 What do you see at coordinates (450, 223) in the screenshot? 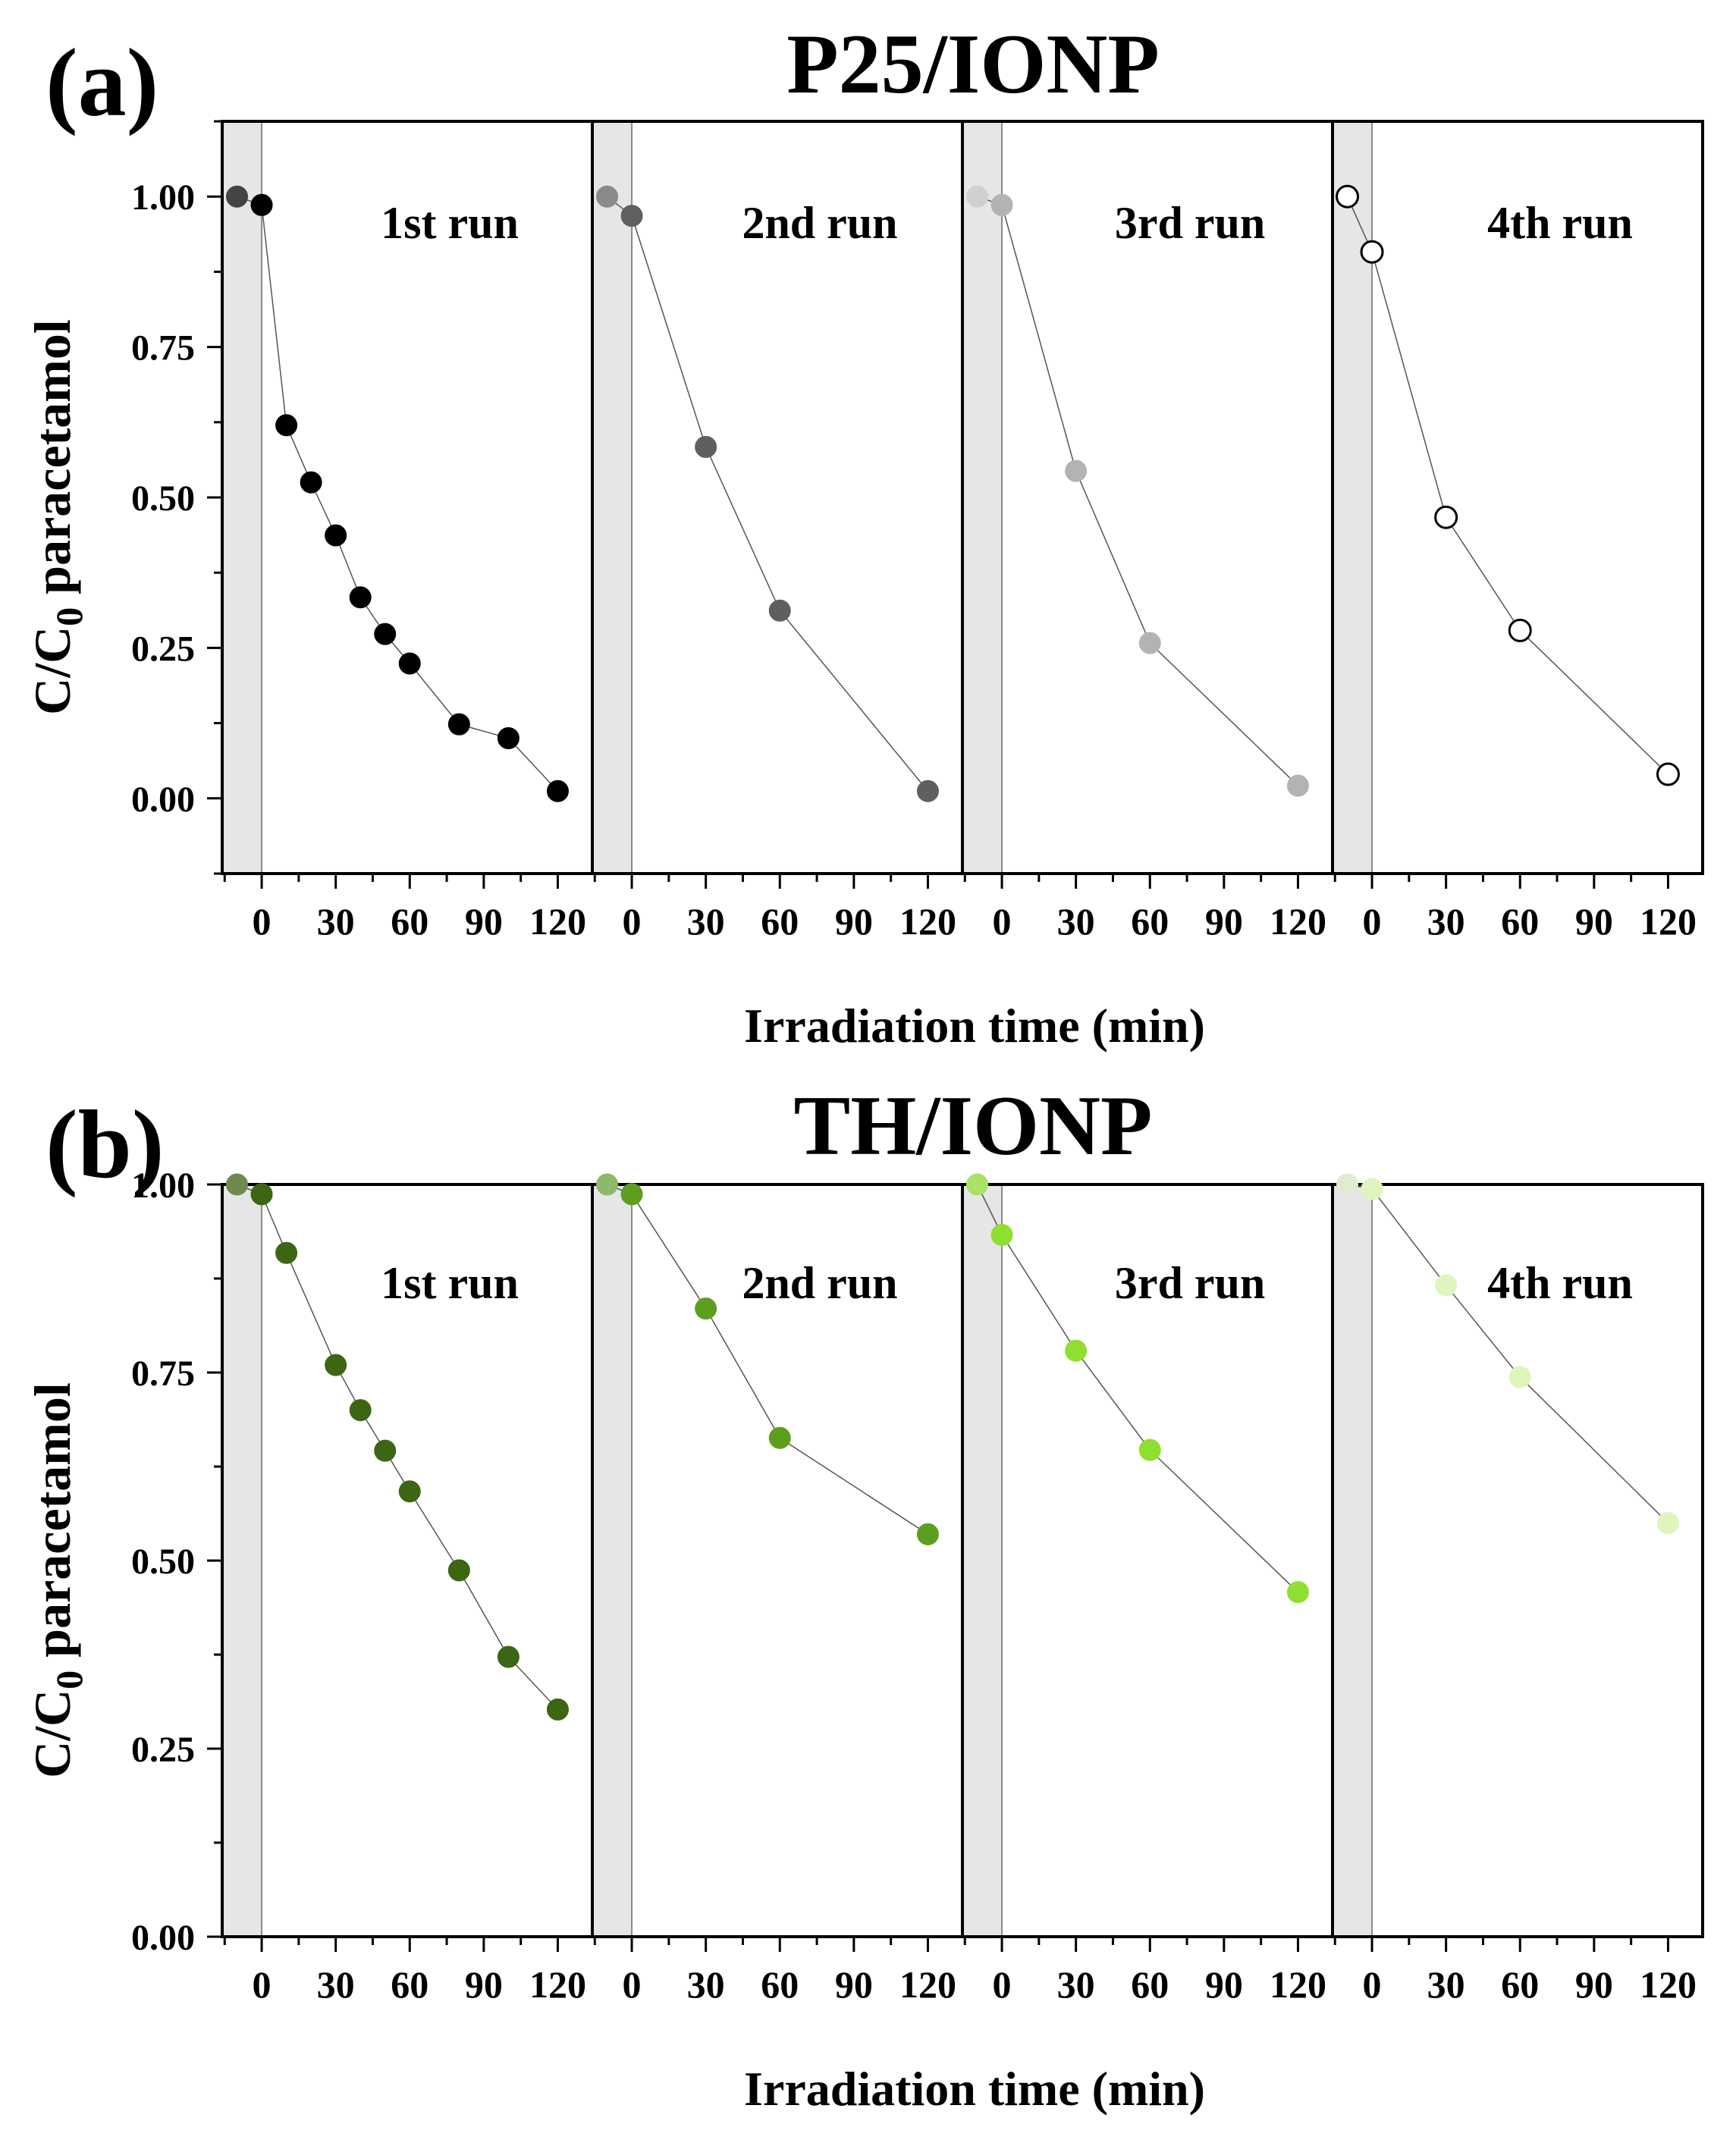
I see `run-label-a-1: 1st run` at bounding box center [450, 223].